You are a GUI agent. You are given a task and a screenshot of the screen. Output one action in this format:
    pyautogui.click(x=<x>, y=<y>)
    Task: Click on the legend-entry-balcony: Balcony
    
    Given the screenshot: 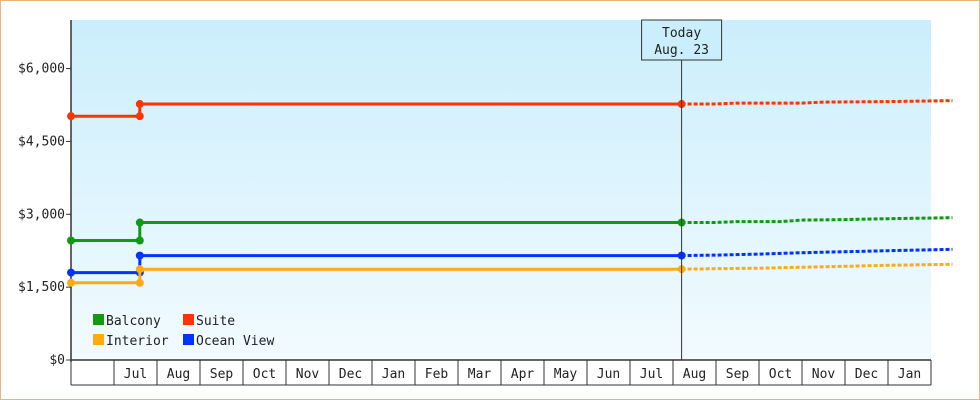 What is the action you would take?
    pyautogui.click(x=127, y=321)
    